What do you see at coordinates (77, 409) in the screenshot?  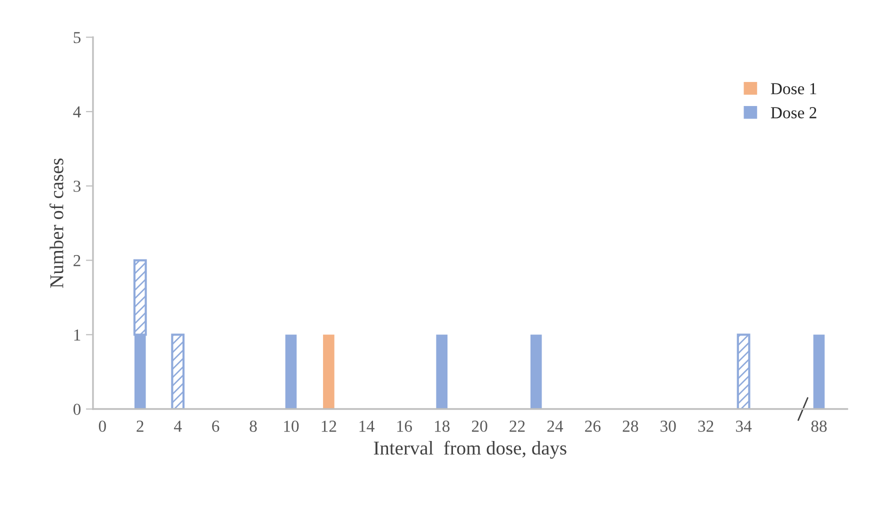 I see `y-tick-label: 0` at bounding box center [77, 409].